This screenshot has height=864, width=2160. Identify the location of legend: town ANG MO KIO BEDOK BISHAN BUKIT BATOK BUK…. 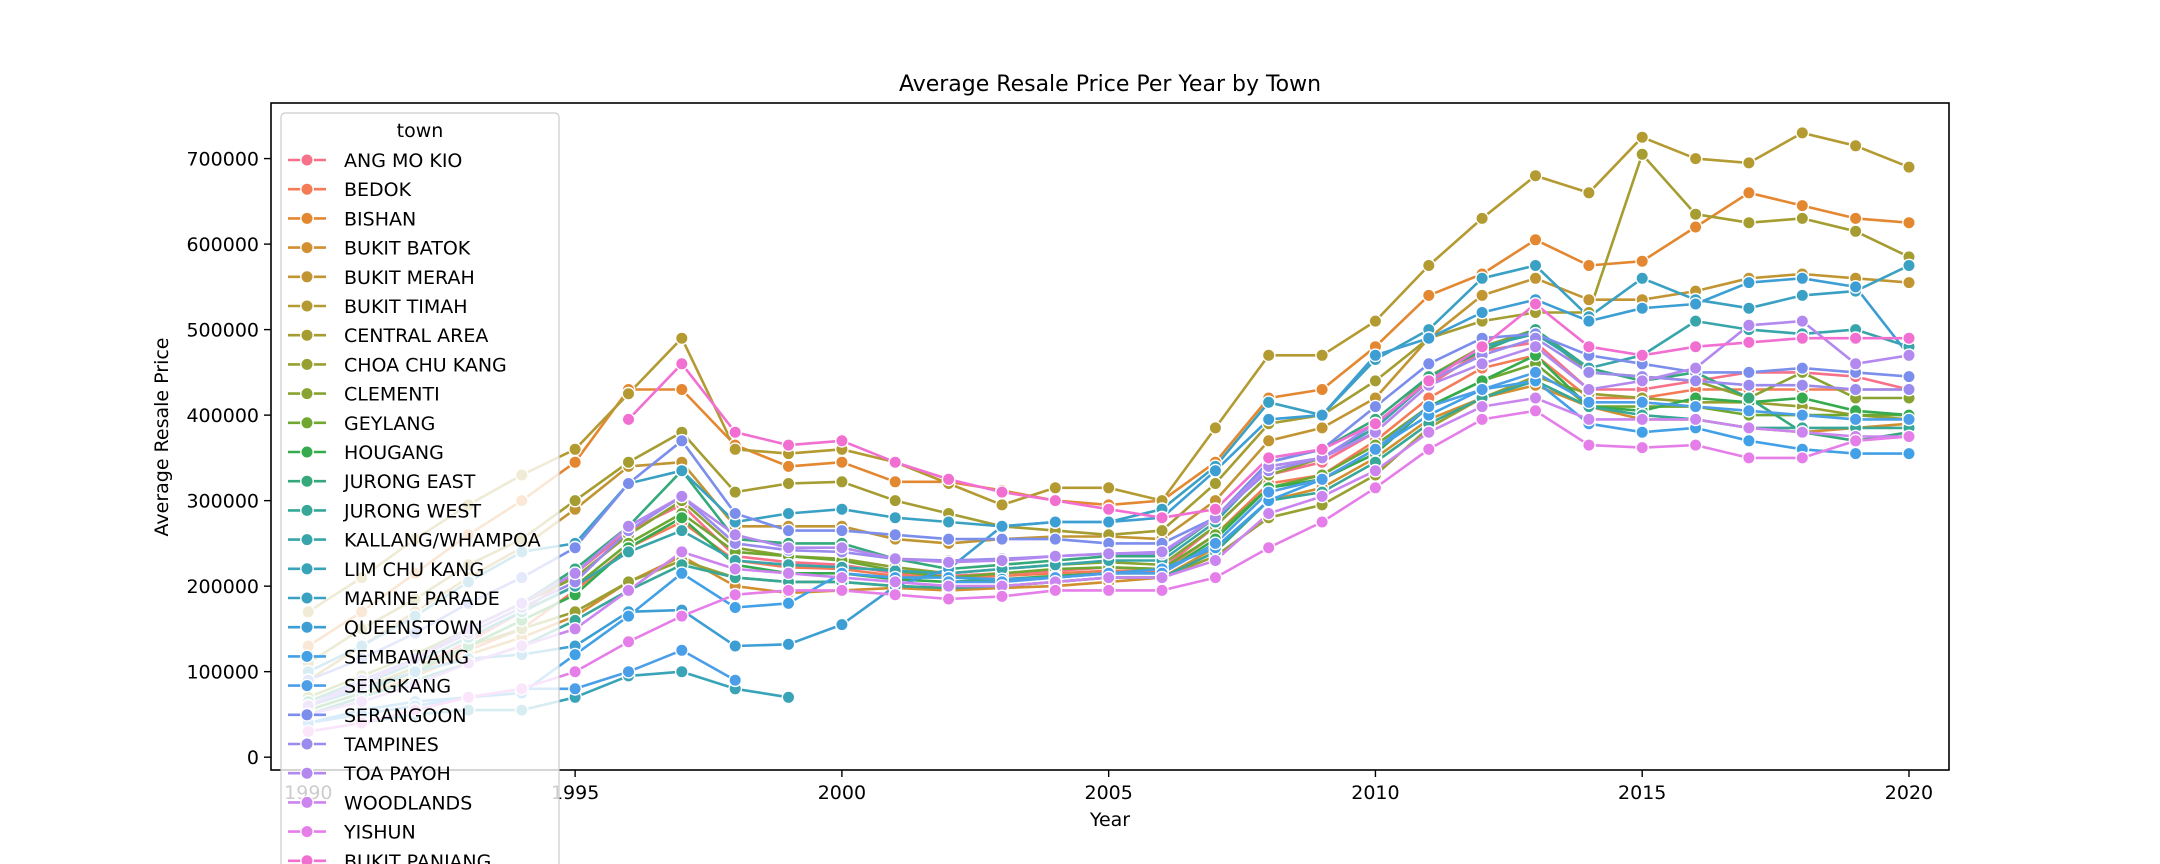
(420, 488).